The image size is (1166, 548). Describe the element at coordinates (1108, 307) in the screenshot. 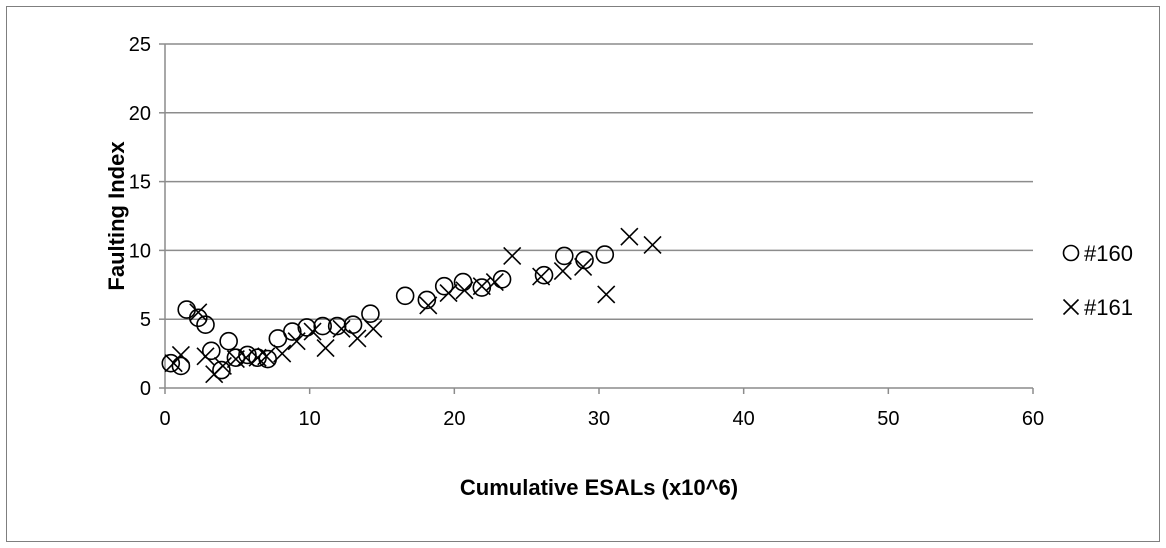

I see `legend-label-161: #161` at that location.